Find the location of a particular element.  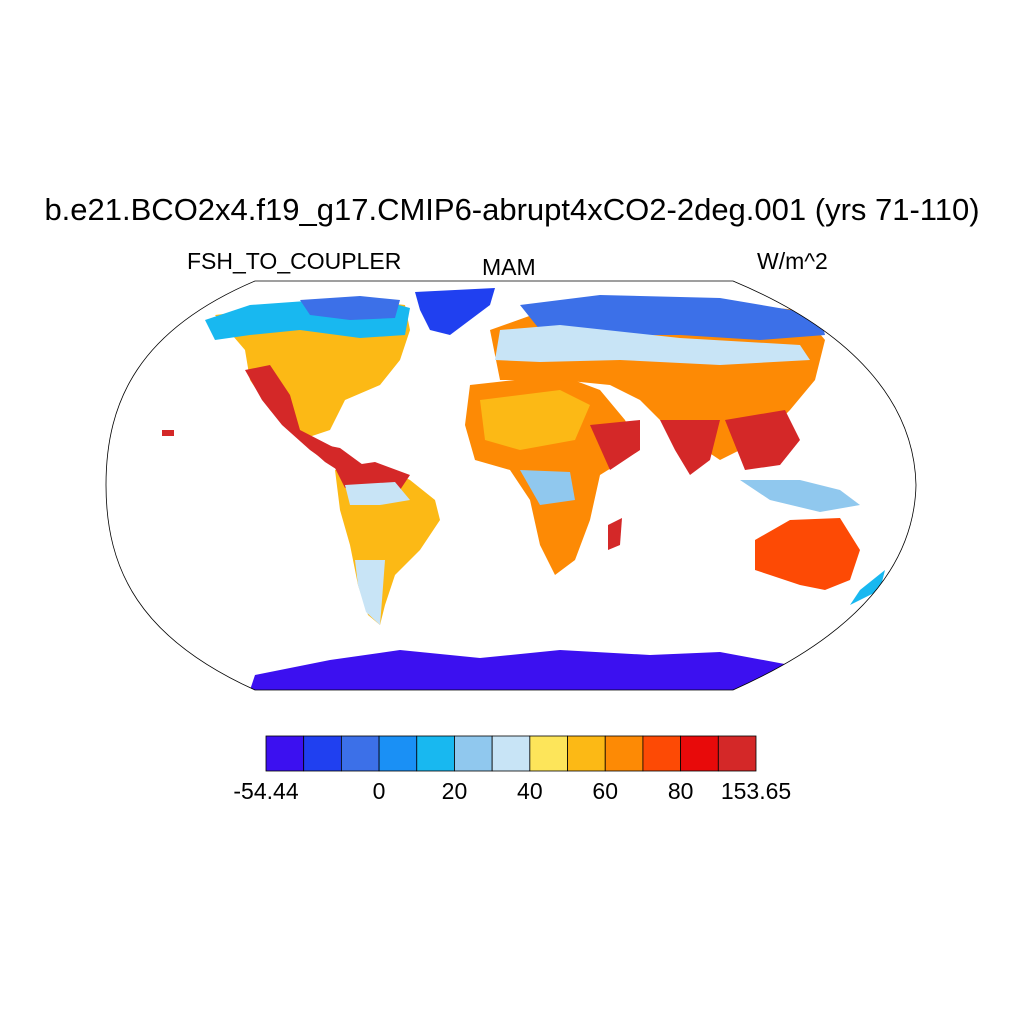

colorbar-label: 80 is located at coordinates (680, 791).